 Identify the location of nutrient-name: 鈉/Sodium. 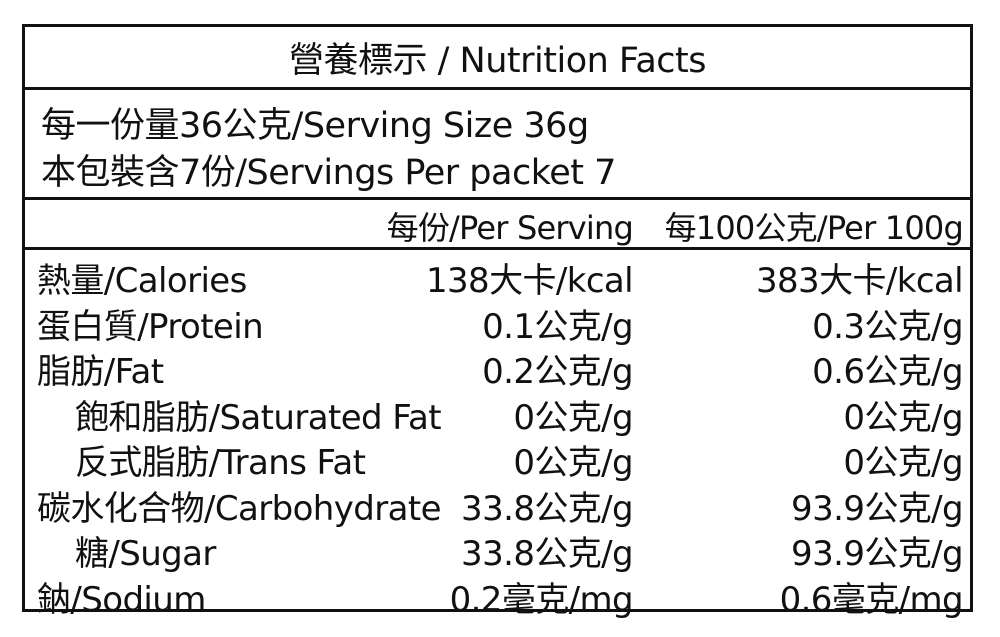
(121, 599).